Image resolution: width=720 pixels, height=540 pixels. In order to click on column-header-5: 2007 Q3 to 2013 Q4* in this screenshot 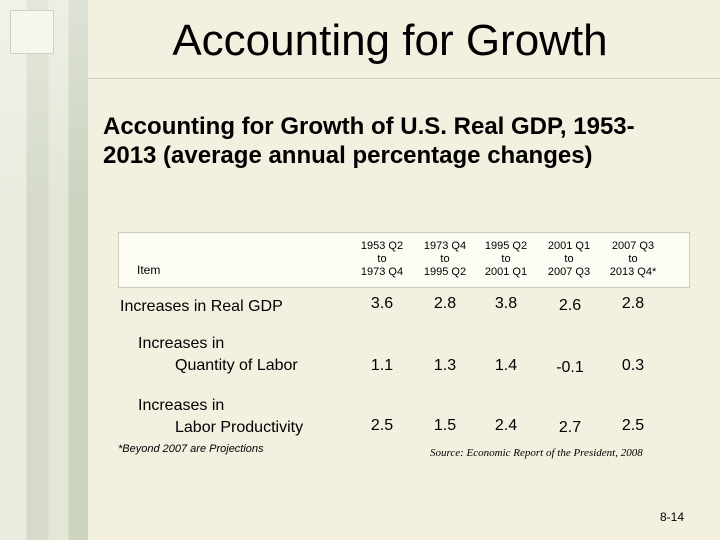, I will do `click(633, 259)`.